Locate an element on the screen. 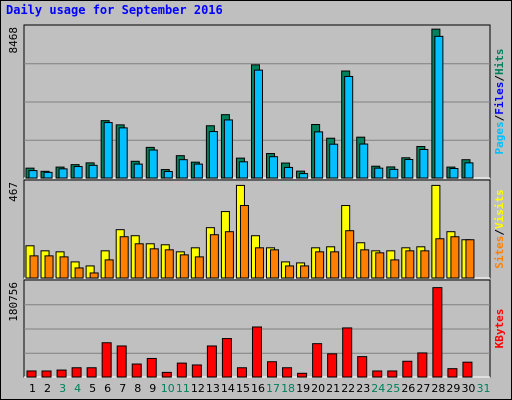 This screenshot has height=400, width=512. x-tick-label-day-20: 20 is located at coordinates (318, 388).